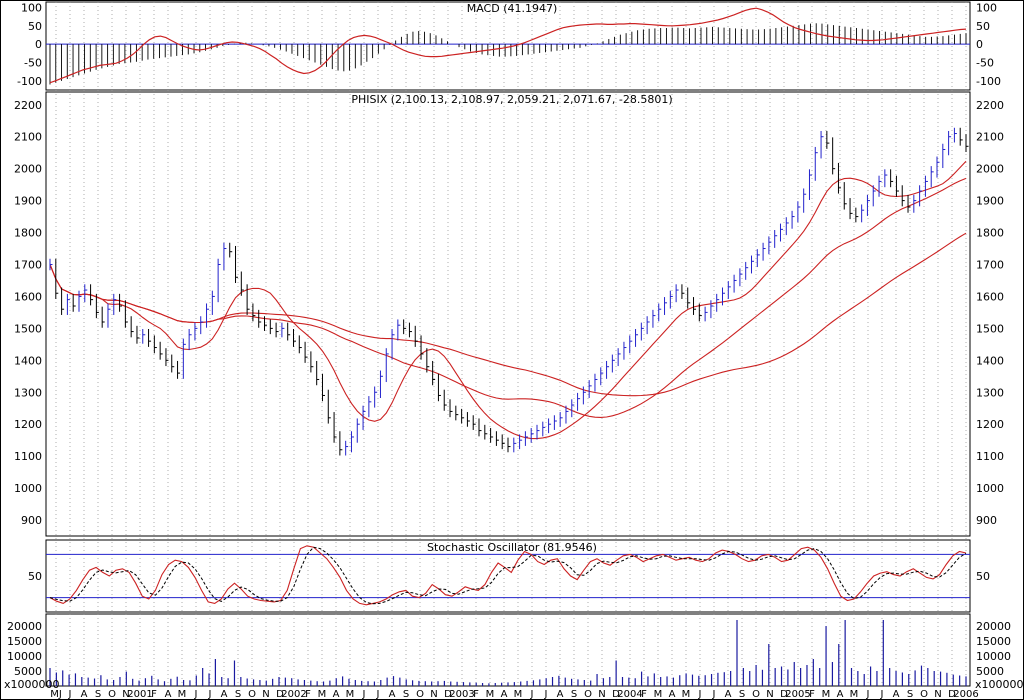 Image resolution: width=1024 pixels, height=700 pixels. What do you see at coordinates (629, 694) in the screenshot?
I see `month-label: 2004` at bounding box center [629, 694].